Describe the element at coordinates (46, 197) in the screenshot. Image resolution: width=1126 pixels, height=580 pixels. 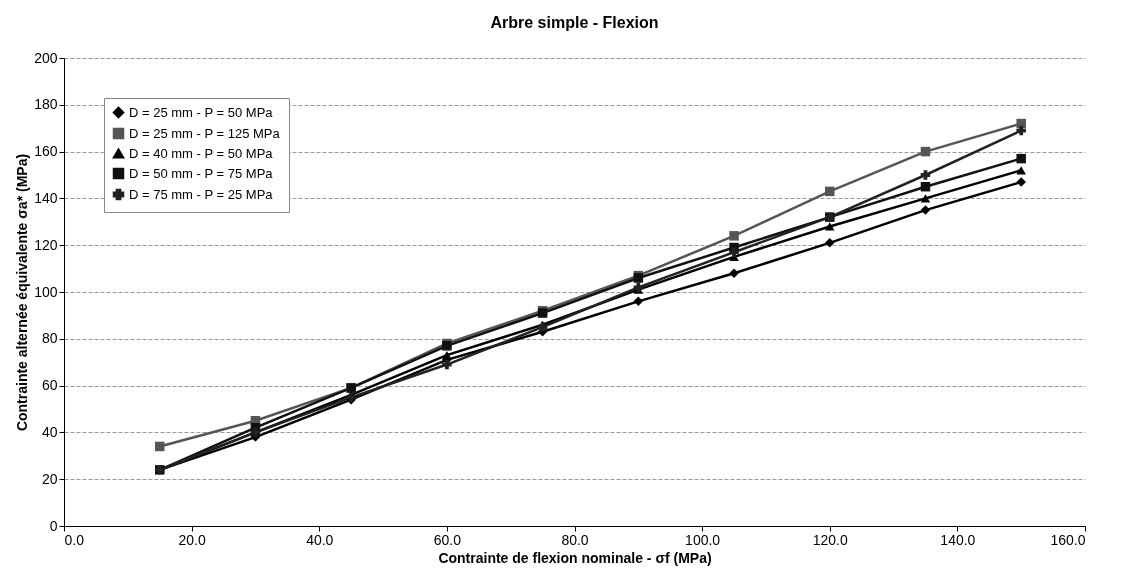
I see `y-tick-label: 140` at that location.